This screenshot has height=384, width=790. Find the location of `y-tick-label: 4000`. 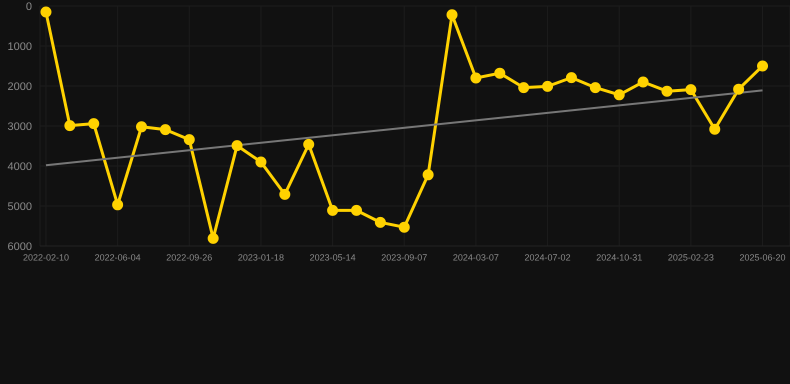

y-tick-label: 4000 is located at coordinates (20, 166).